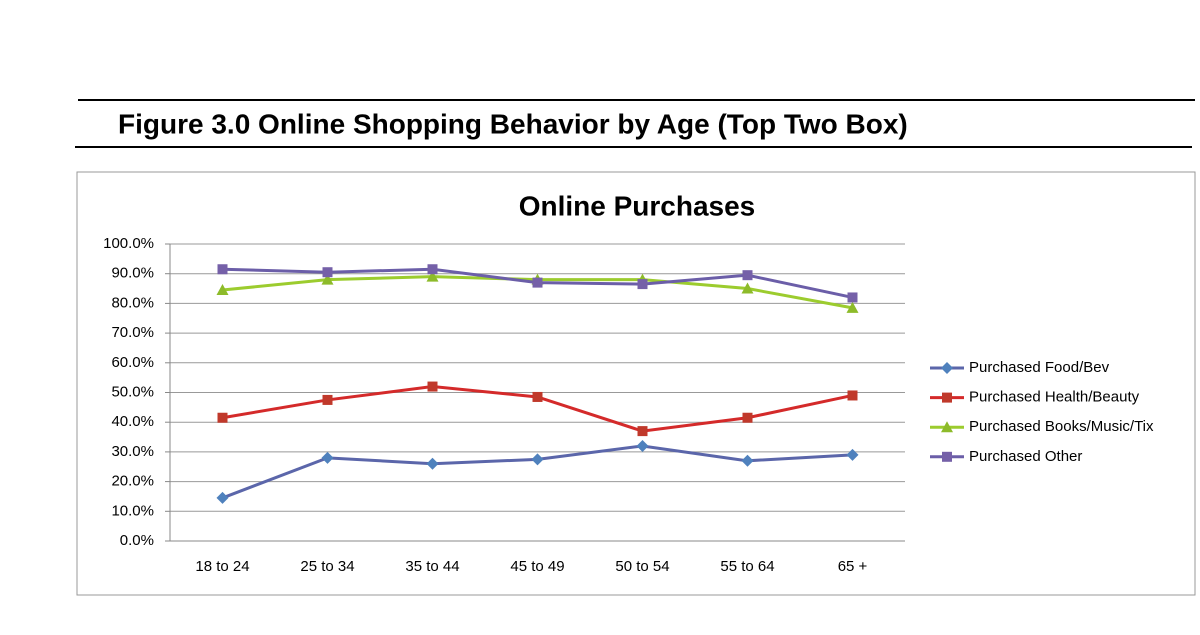 The image size is (1200, 635). Describe the element at coordinates (853, 566) in the screenshot. I see `x-tick-label: 65 +` at that location.